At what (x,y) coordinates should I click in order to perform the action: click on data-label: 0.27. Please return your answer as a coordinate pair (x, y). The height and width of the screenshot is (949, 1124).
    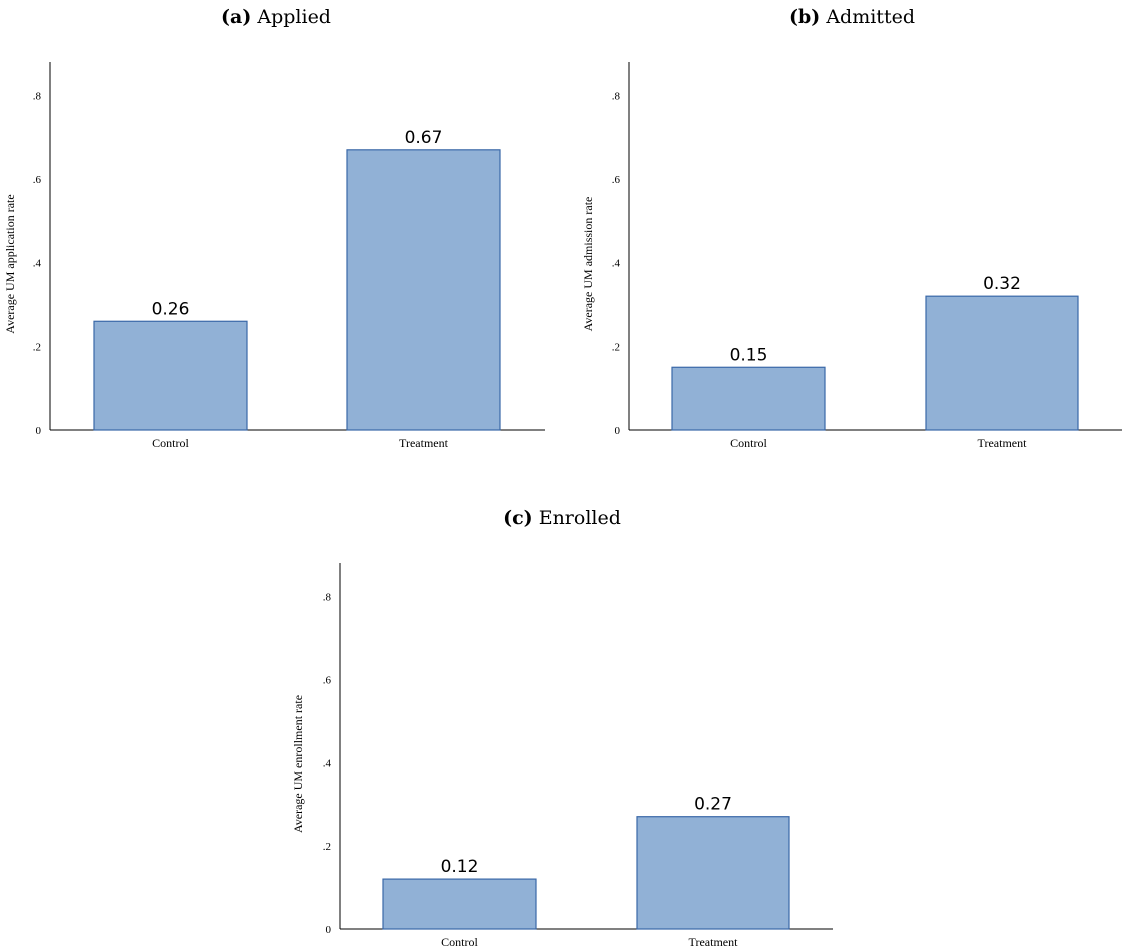
    Looking at the image, I should click on (713, 805).